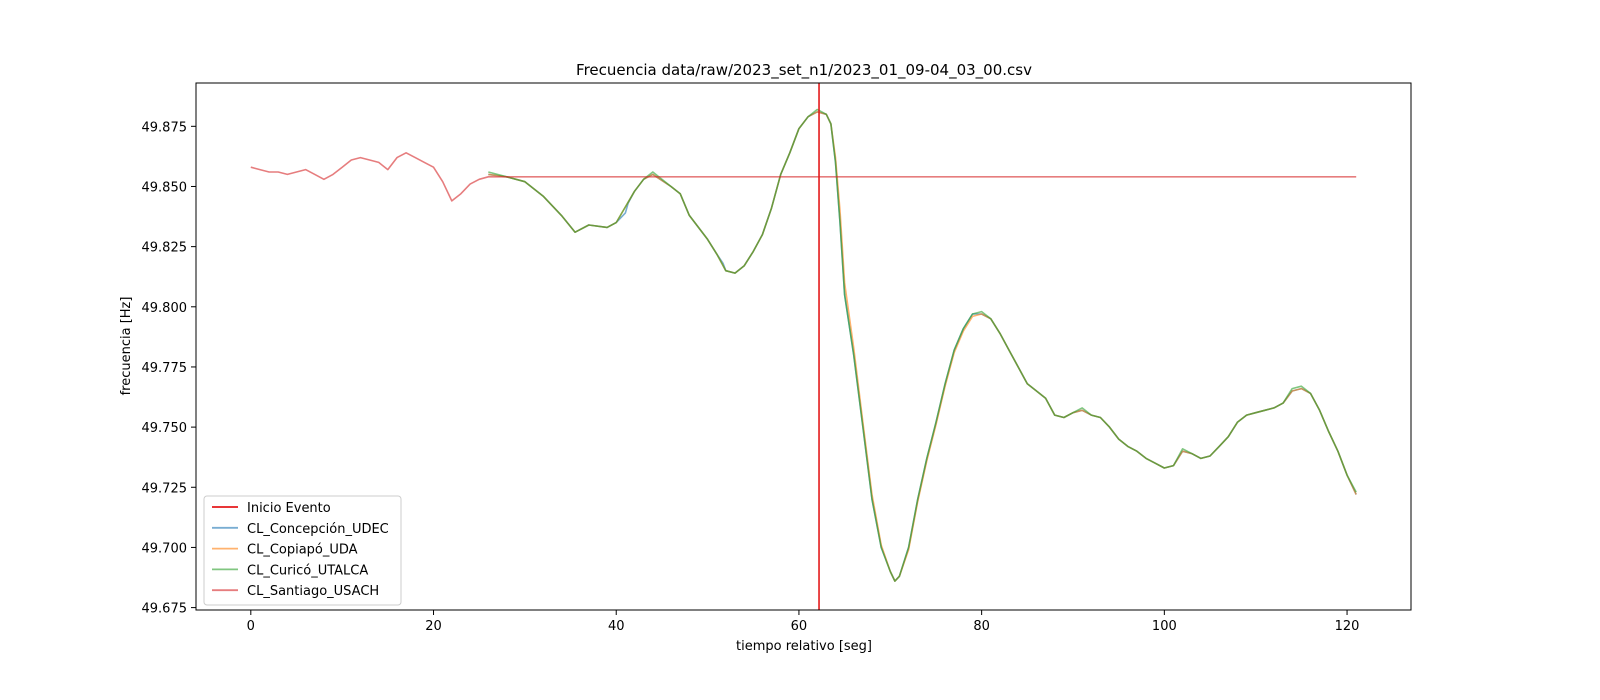  I want to click on legend-entry-label: Inicio Evento, so click(289, 508).